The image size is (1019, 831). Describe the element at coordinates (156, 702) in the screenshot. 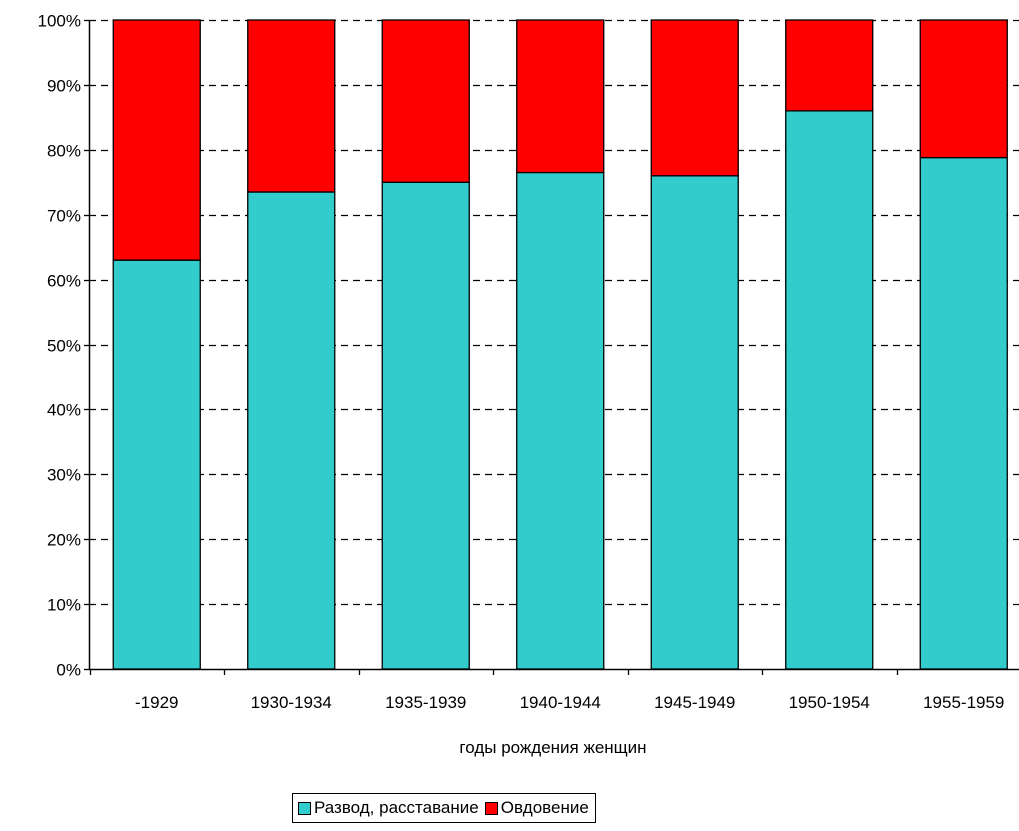

I see `x-tick-label: -1929` at that location.